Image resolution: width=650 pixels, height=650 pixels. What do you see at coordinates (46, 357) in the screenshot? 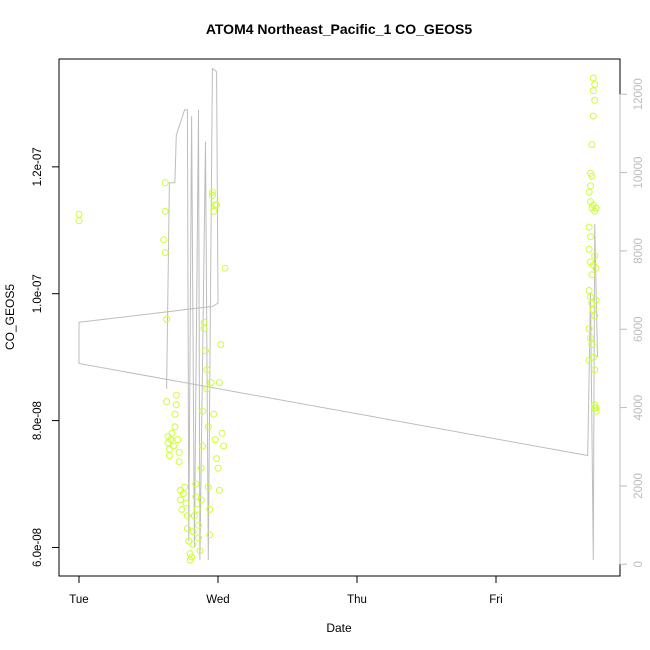
I see `y-axis-left: 6.0e-08 8.0e-08 1.0e-07 1.2e-07` at bounding box center [46, 357].